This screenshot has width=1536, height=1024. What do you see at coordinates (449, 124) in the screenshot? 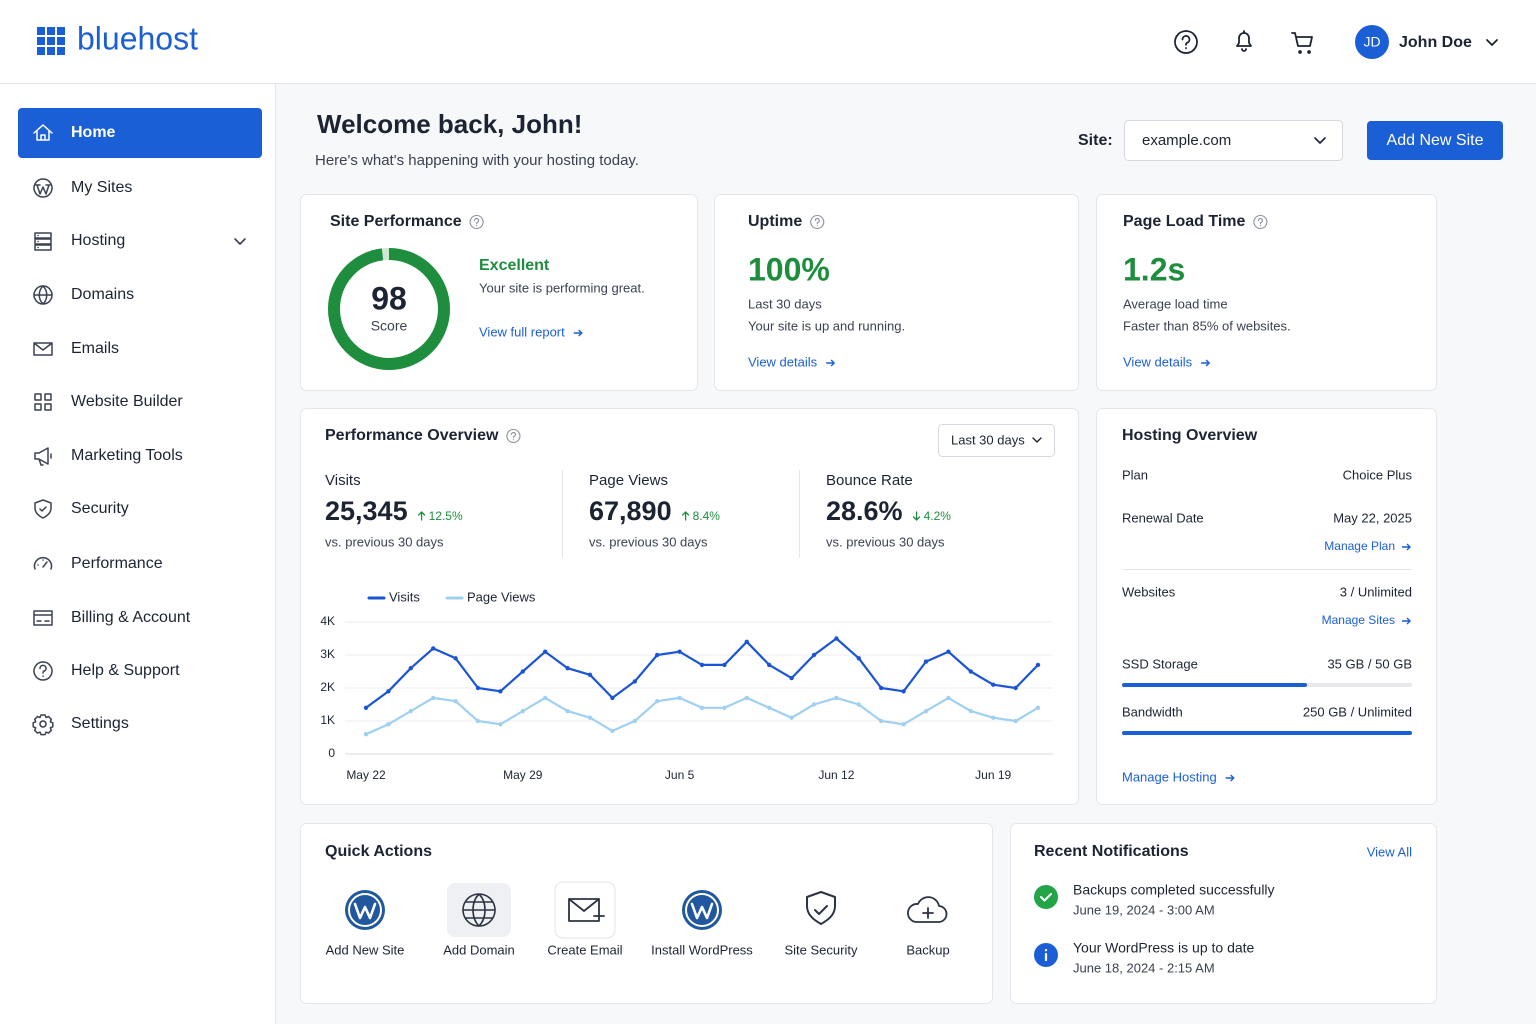
I see `welcome-title: Welcome back, John!` at bounding box center [449, 124].